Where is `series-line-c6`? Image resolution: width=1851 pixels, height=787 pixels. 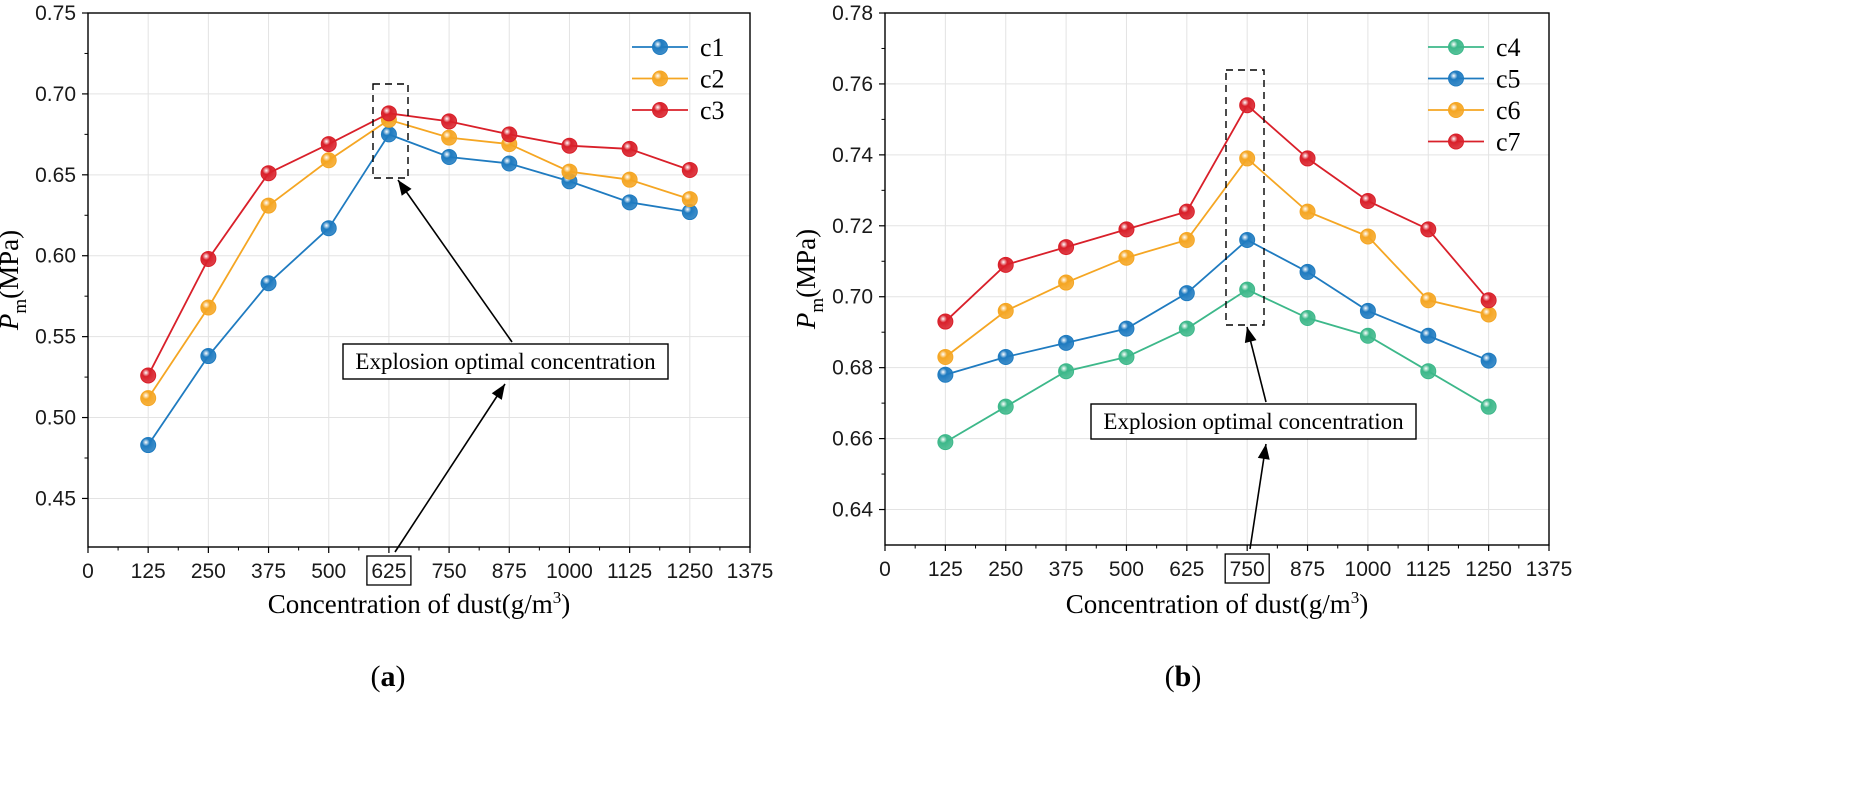 series-line-c6 is located at coordinates (1216, 257).